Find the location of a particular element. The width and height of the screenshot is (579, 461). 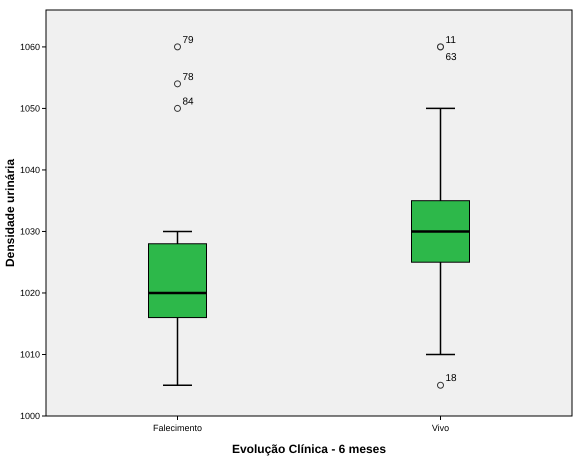

y-tick-label: 1010 is located at coordinates (30, 355).